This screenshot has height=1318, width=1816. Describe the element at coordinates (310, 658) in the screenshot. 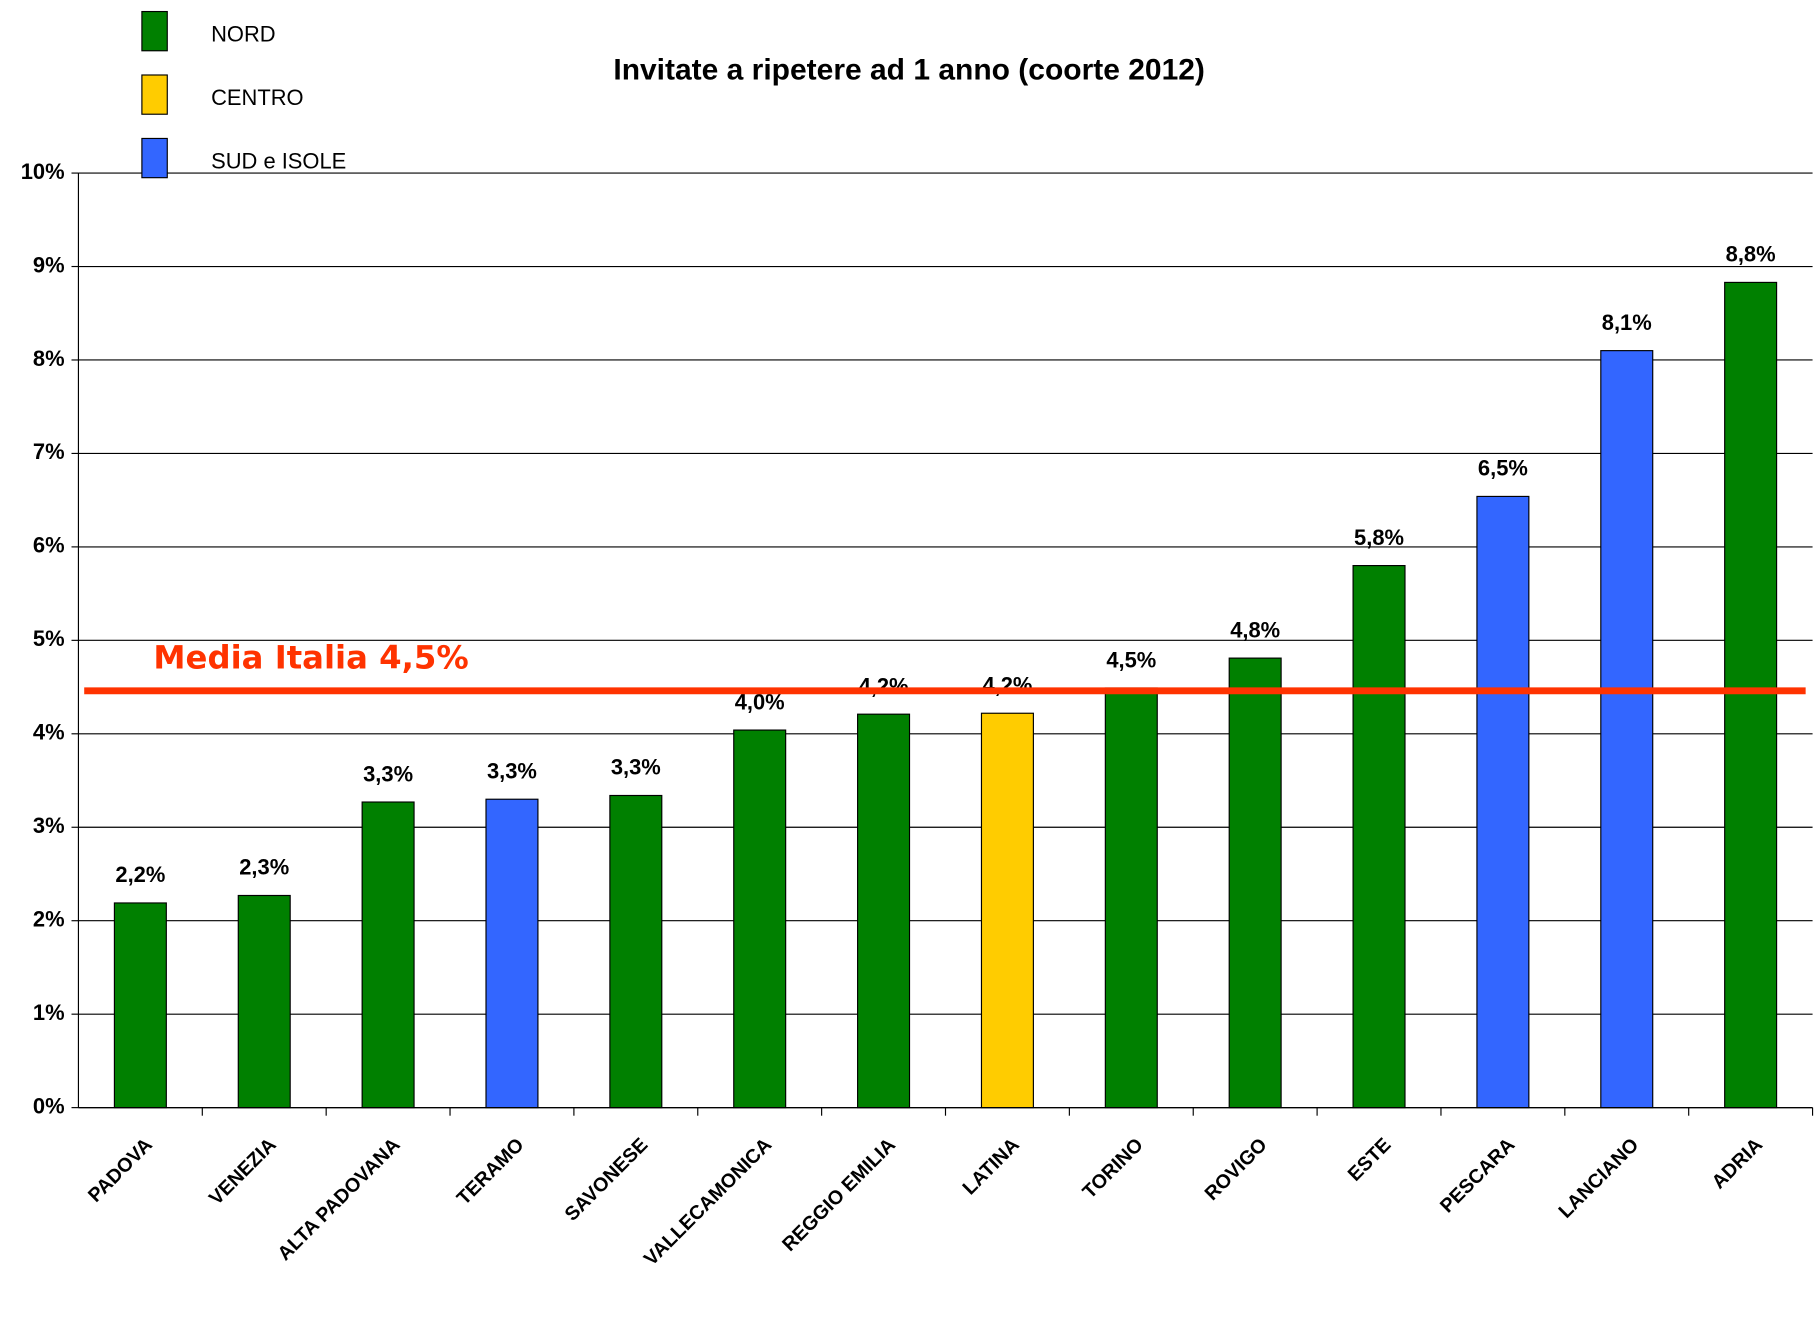

I see `reference-label: Media Italia 4,5%` at that location.